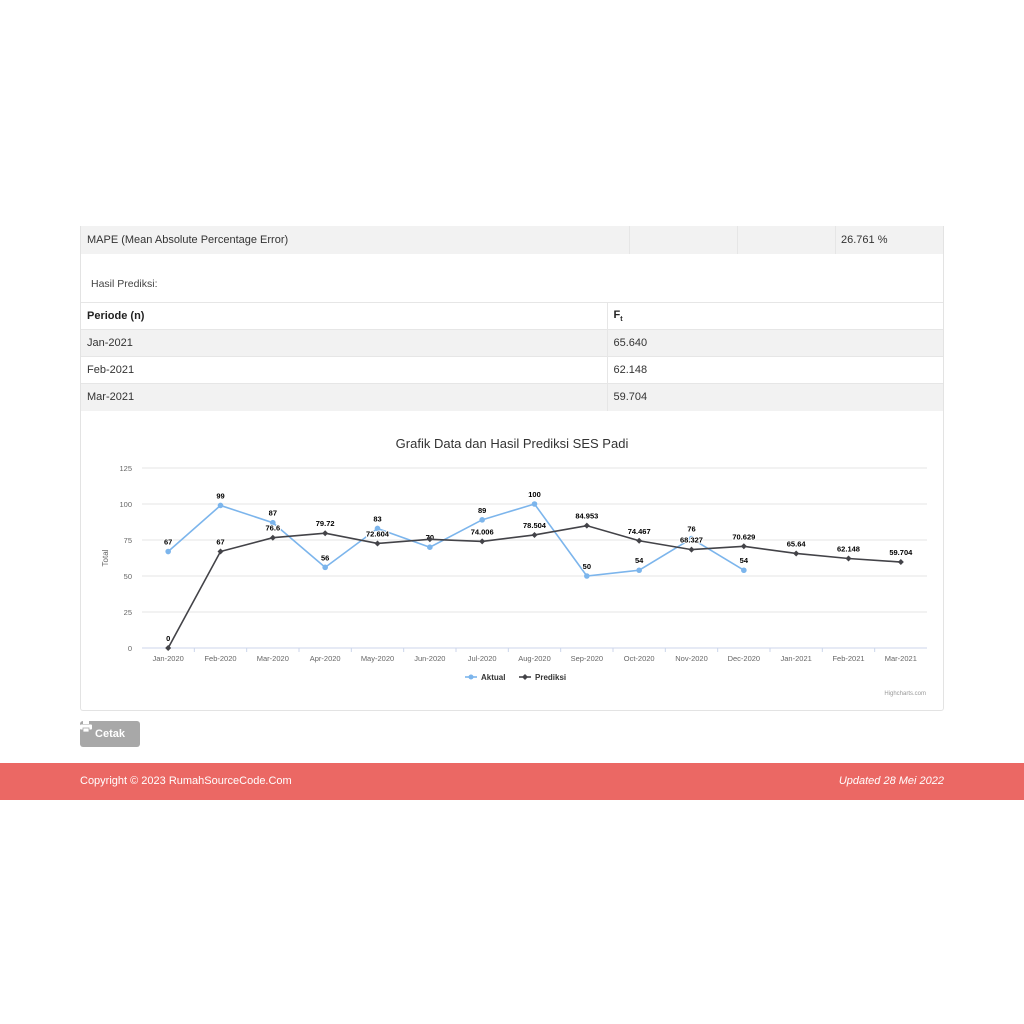 Image resolution: width=1024 pixels, height=1024 pixels. Describe the element at coordinates (744, 658) in the screenshot. I see `x-tick-label: Dec-2020` at that location.